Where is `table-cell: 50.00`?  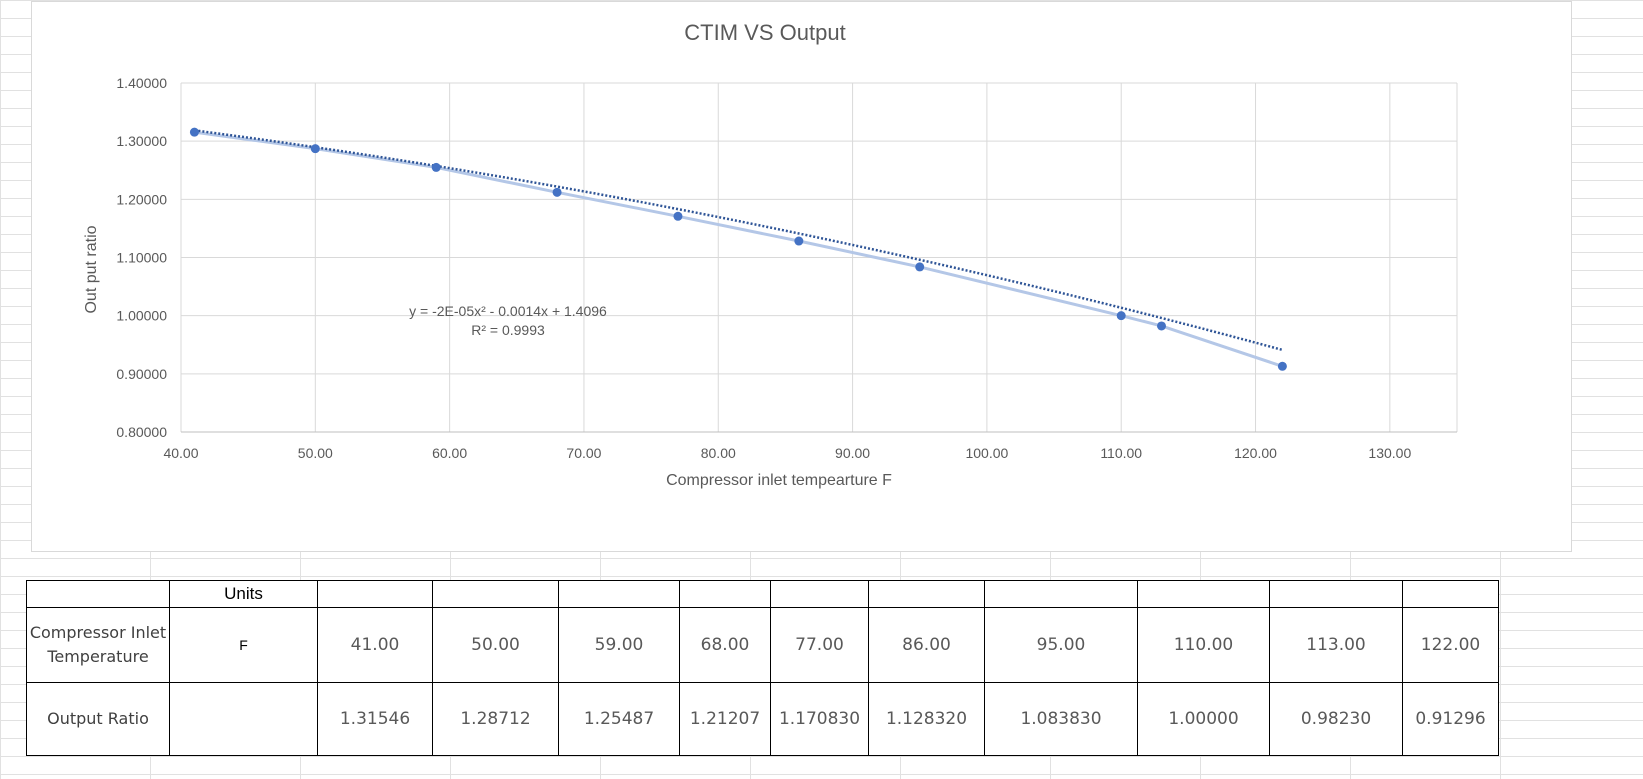
table-cell: 50.00 is located at coordinates (495, 645).